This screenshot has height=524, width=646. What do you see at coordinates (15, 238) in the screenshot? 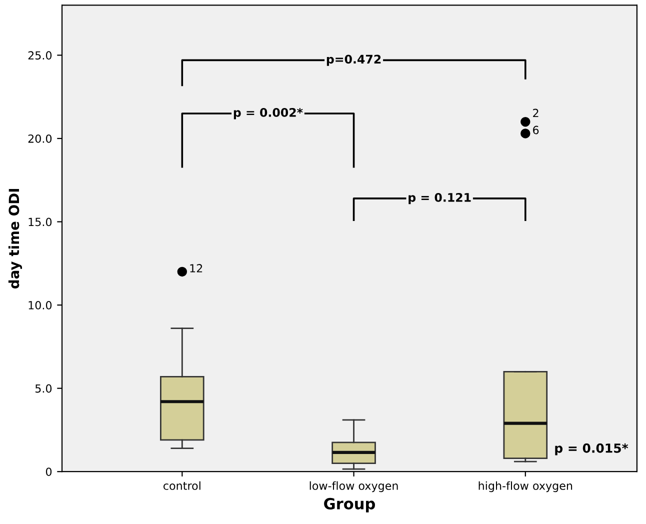
I see `y-axis-title: day time ODI` at bounding box center [15, 238].